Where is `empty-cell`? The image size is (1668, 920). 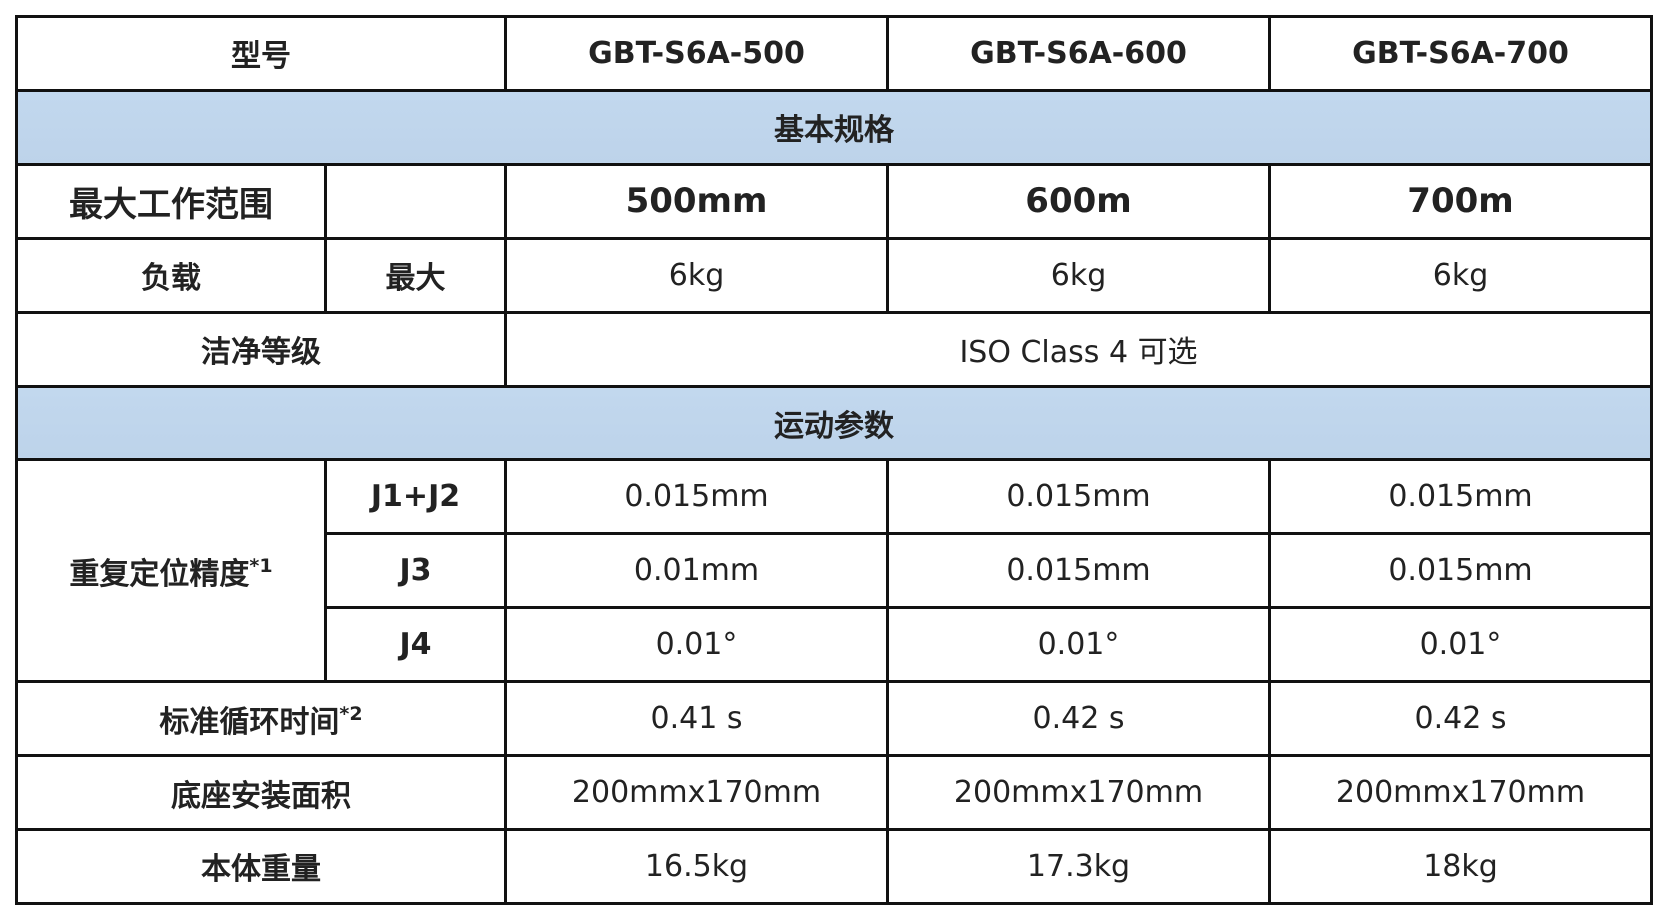 empty-cell is located at coordinates (415, 201).